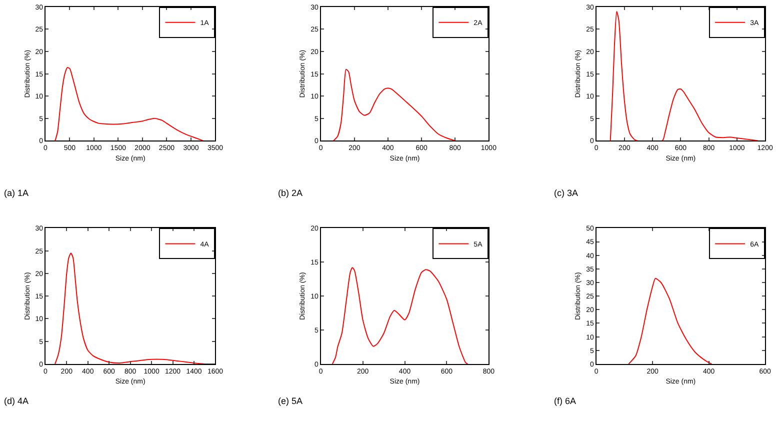 The width and height of the screenshot is (779, 424). I want to click on text: (c) 3A, so click(566, 193).